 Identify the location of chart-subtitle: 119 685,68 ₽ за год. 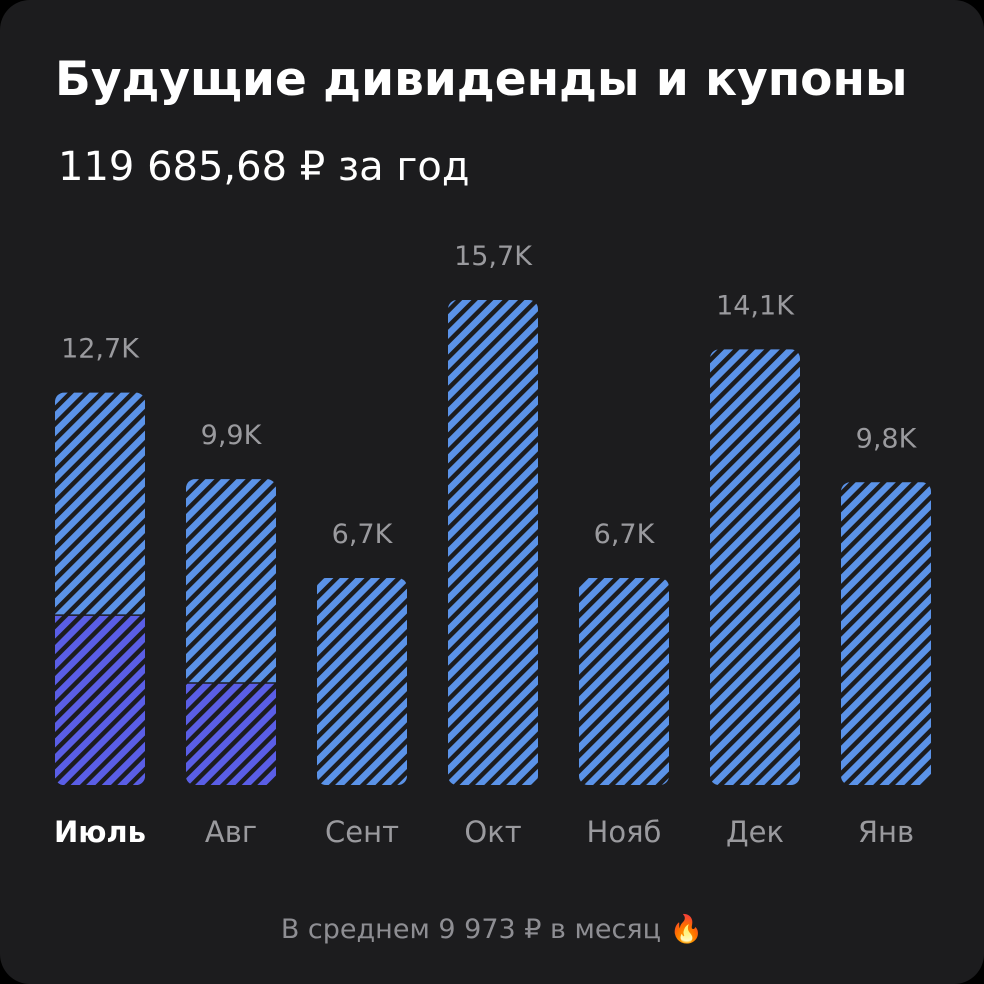
(264, 167).